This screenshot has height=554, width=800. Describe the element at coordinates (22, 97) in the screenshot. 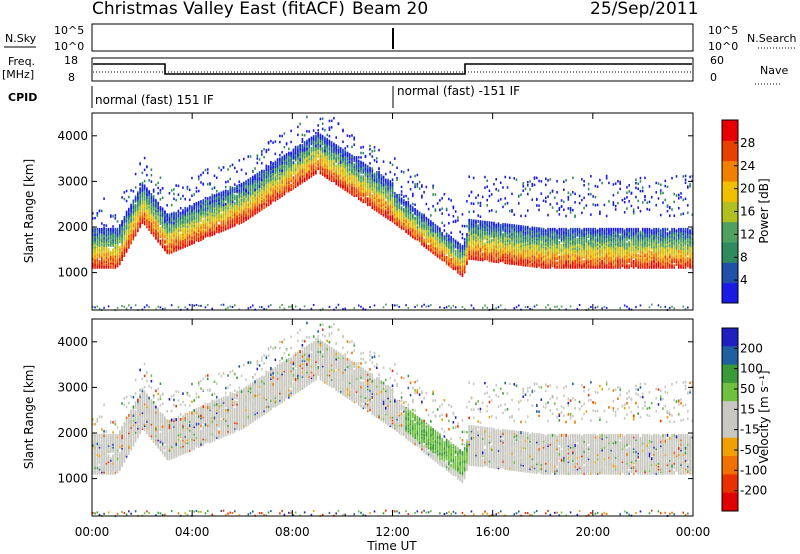

I see `cpid-label: CPID` at that location.